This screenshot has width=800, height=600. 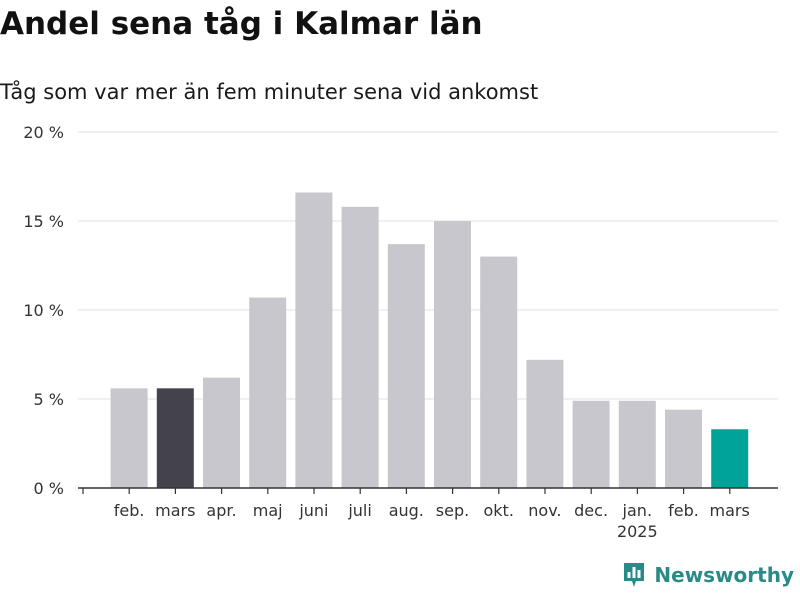 What do you see at coordinates (591, 510) in the screenshot?
I see `x-tick-label: dec.` at bounding box center [591, 510].